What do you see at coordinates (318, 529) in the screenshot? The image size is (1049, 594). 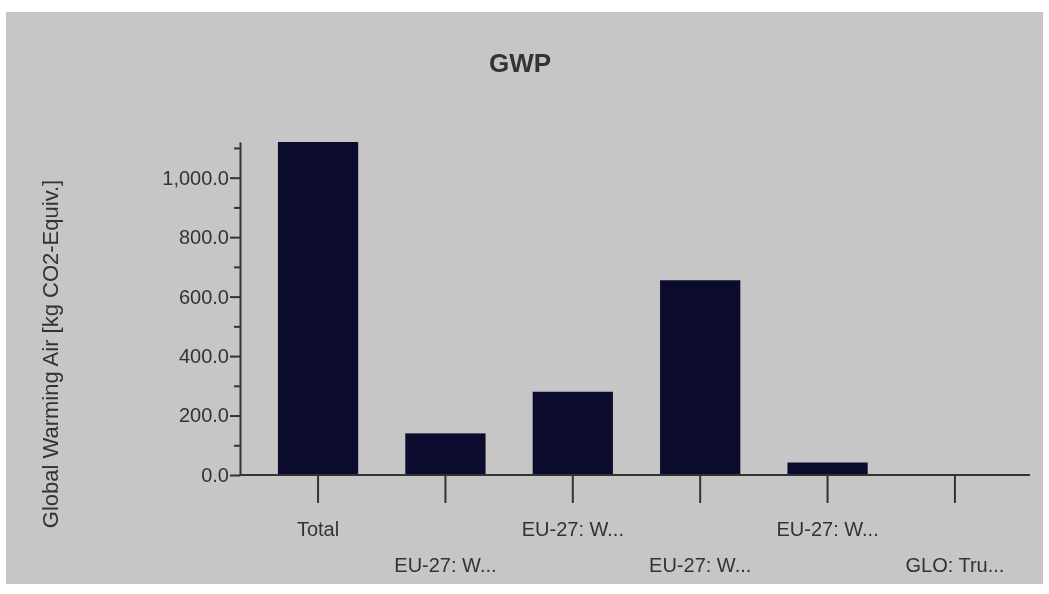 I see `x-tick-label: Total` at bounding box center [318, 529].